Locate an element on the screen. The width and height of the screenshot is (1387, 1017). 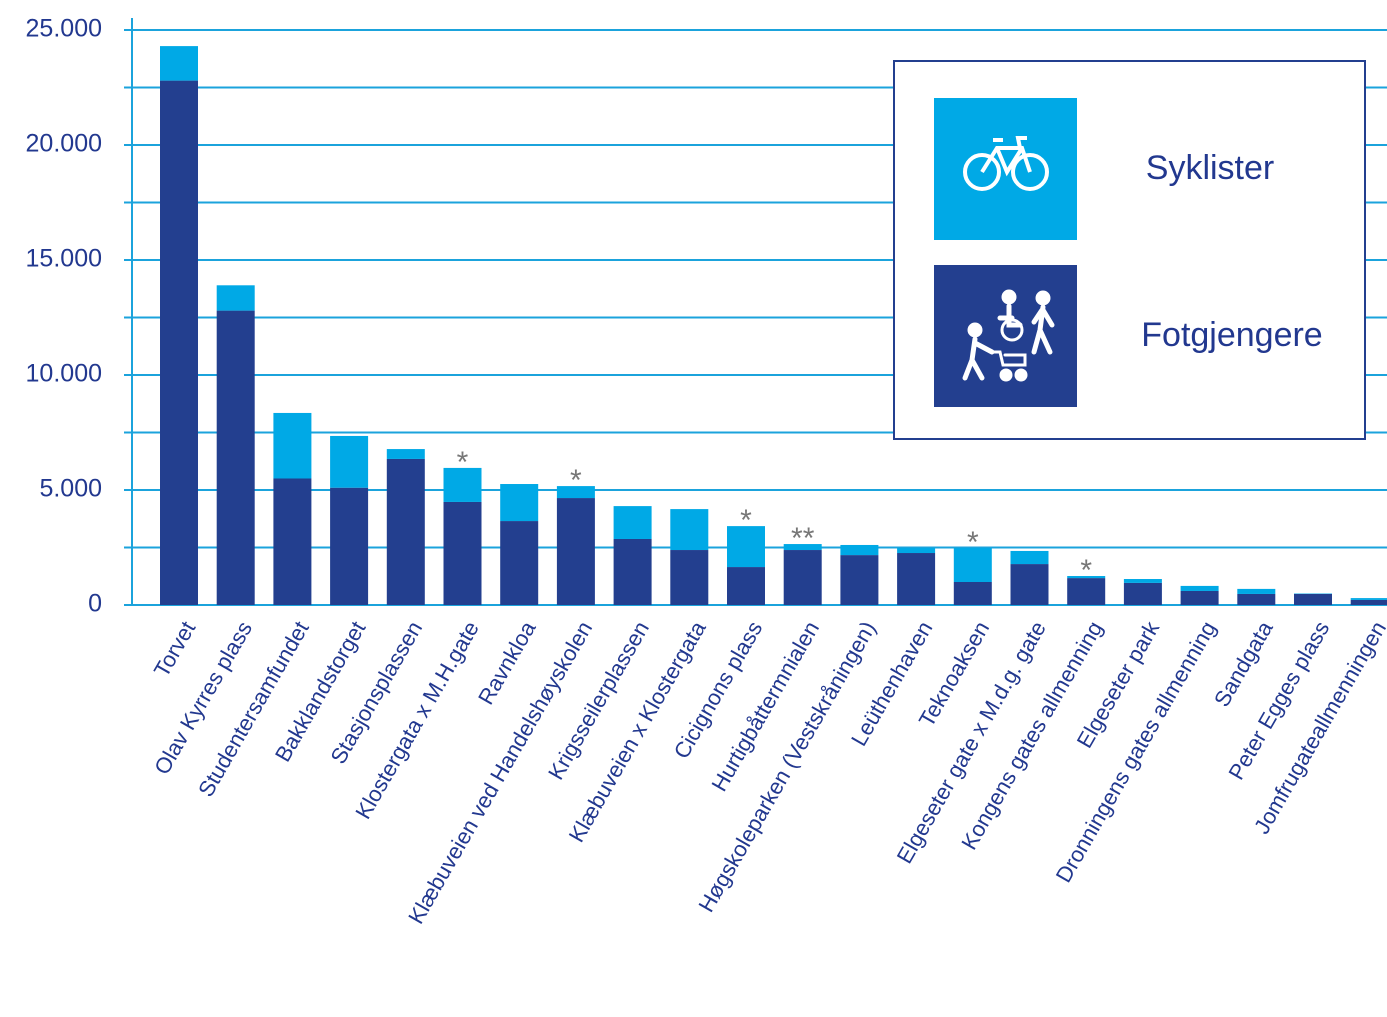
legend-label: Syklister is located at coordinates (1210, 168).